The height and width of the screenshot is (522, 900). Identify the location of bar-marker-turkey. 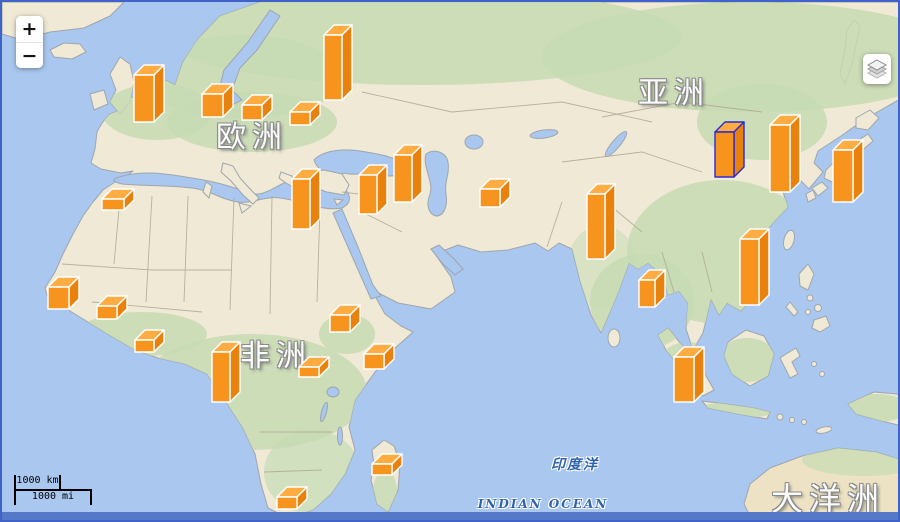
(306, 199).